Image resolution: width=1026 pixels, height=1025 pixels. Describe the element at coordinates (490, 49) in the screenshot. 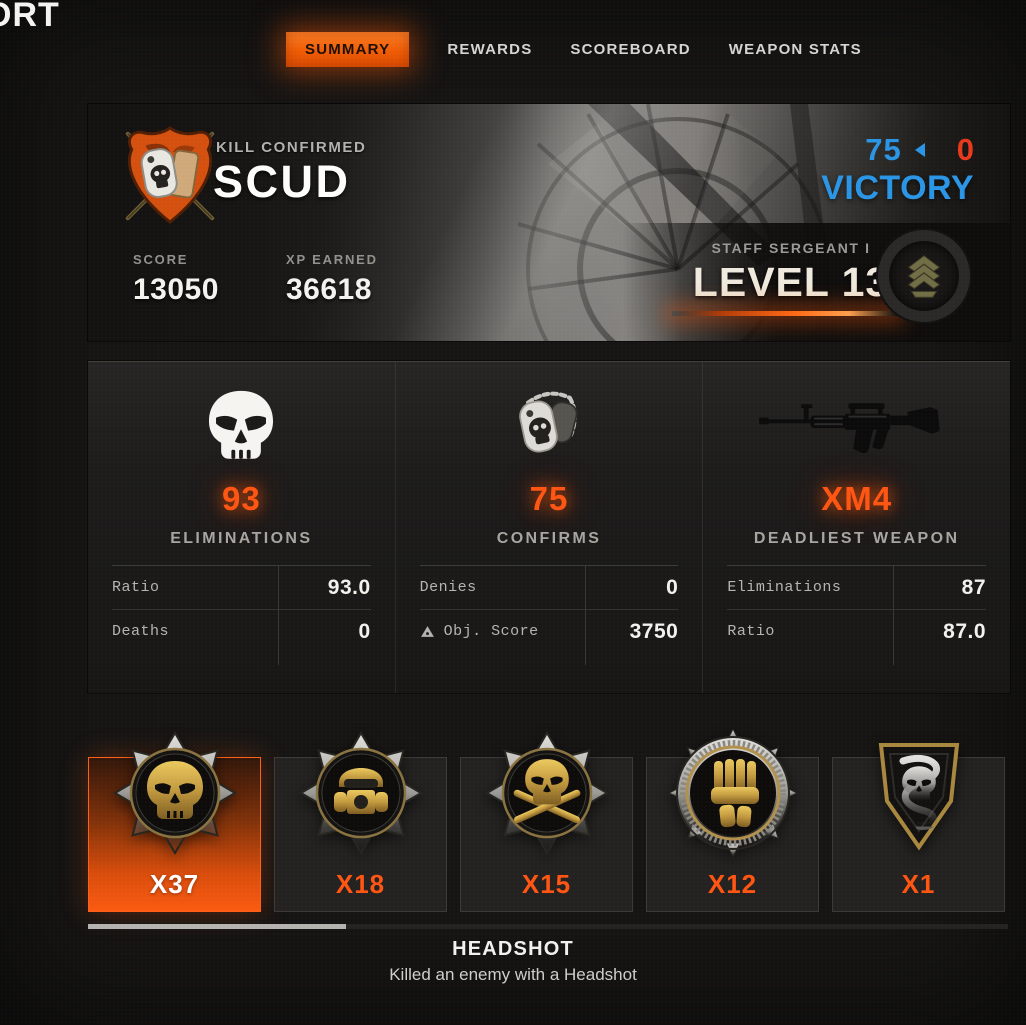

I see `tab-rewards: REWARDS` at that location.